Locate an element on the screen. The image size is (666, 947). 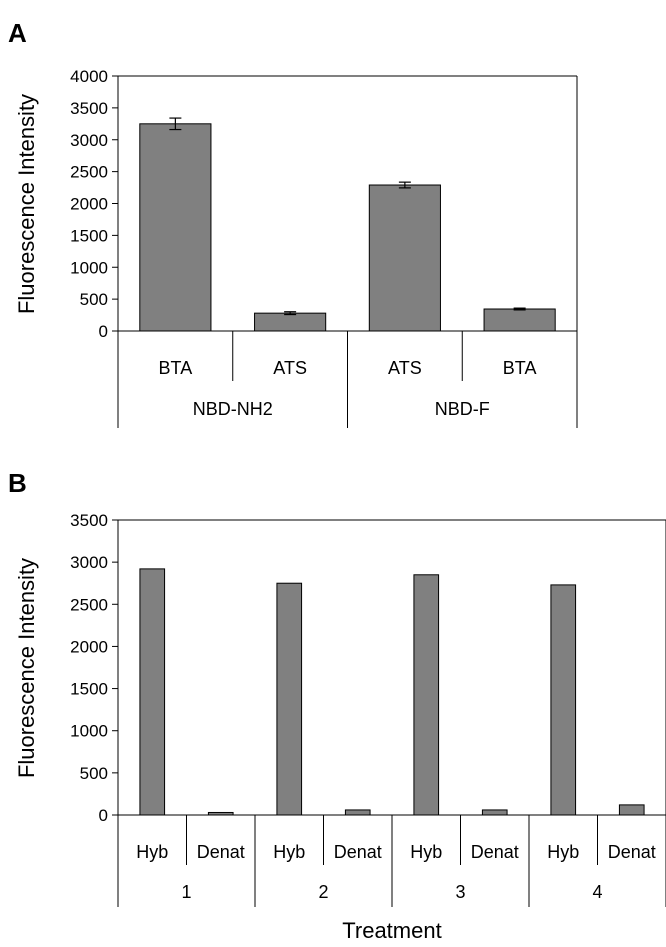
panel-a-group-label: NBD-F is located at coordinates (462, 409).